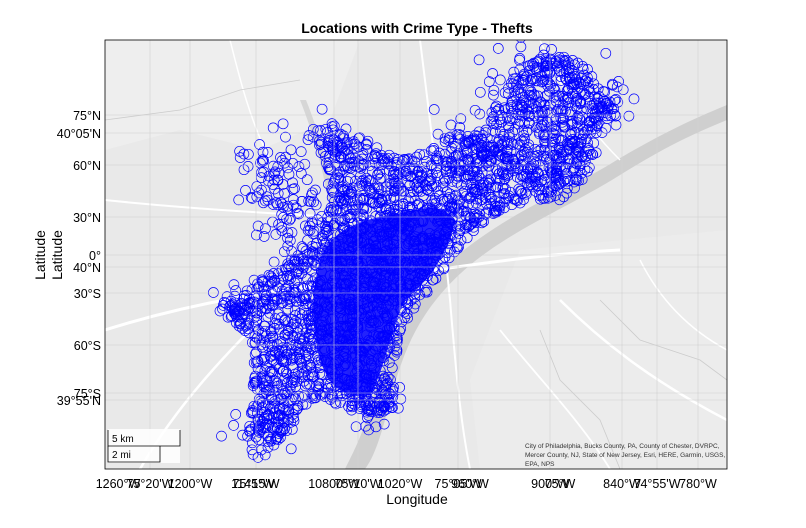  I want to click on y-tick-label: 30°S, so click(87, 294).